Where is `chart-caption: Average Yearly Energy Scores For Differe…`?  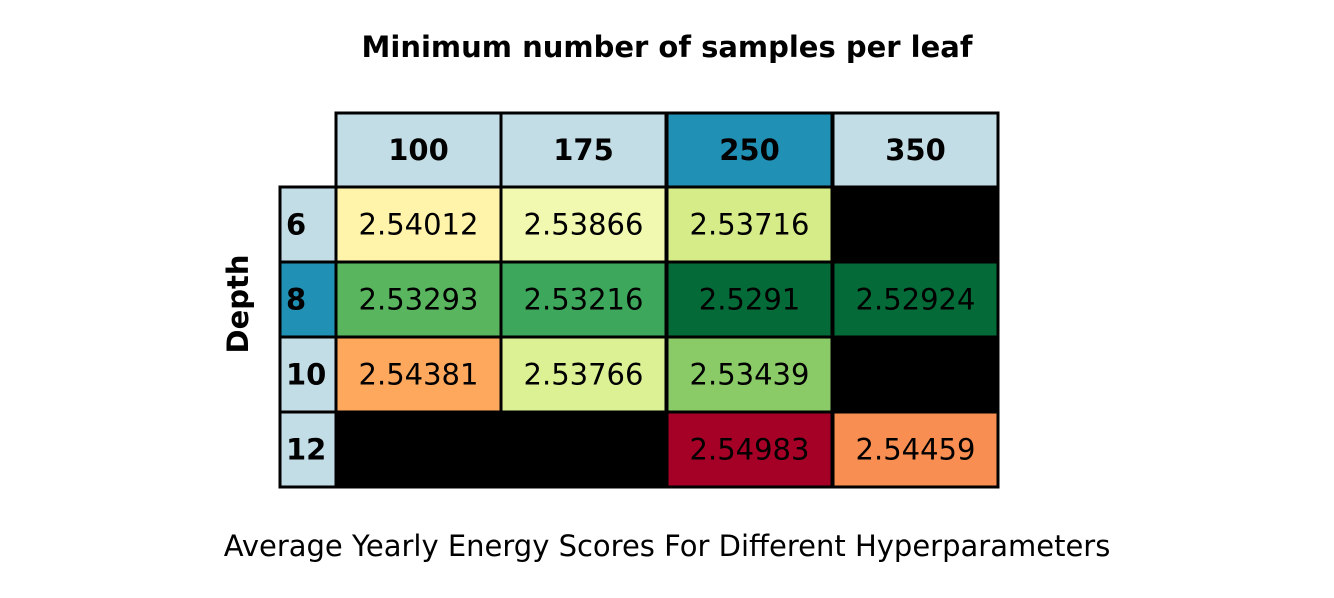
chart-caption: Average Yearly Energy Scores For Differe… is located at coordinates (667, 546).